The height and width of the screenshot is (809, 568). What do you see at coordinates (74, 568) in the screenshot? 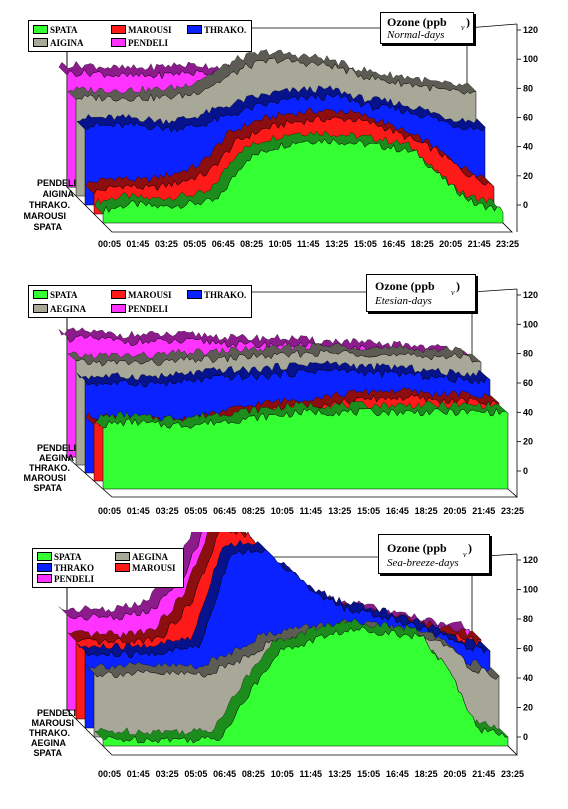
I see `legend-label-thrako: THRAKO` at bounding box center [74, 568].